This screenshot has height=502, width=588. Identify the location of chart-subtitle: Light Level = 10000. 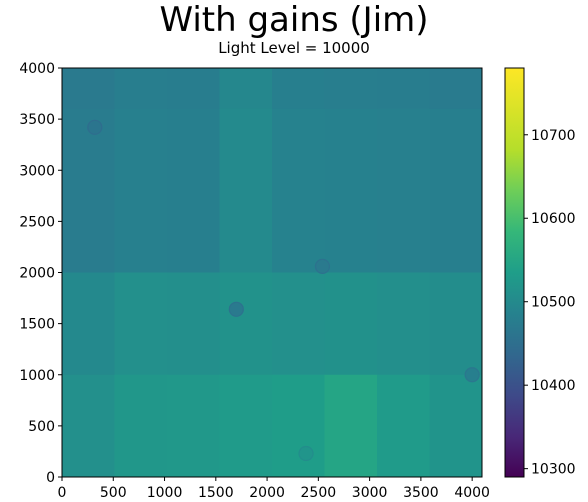
(294, 48).